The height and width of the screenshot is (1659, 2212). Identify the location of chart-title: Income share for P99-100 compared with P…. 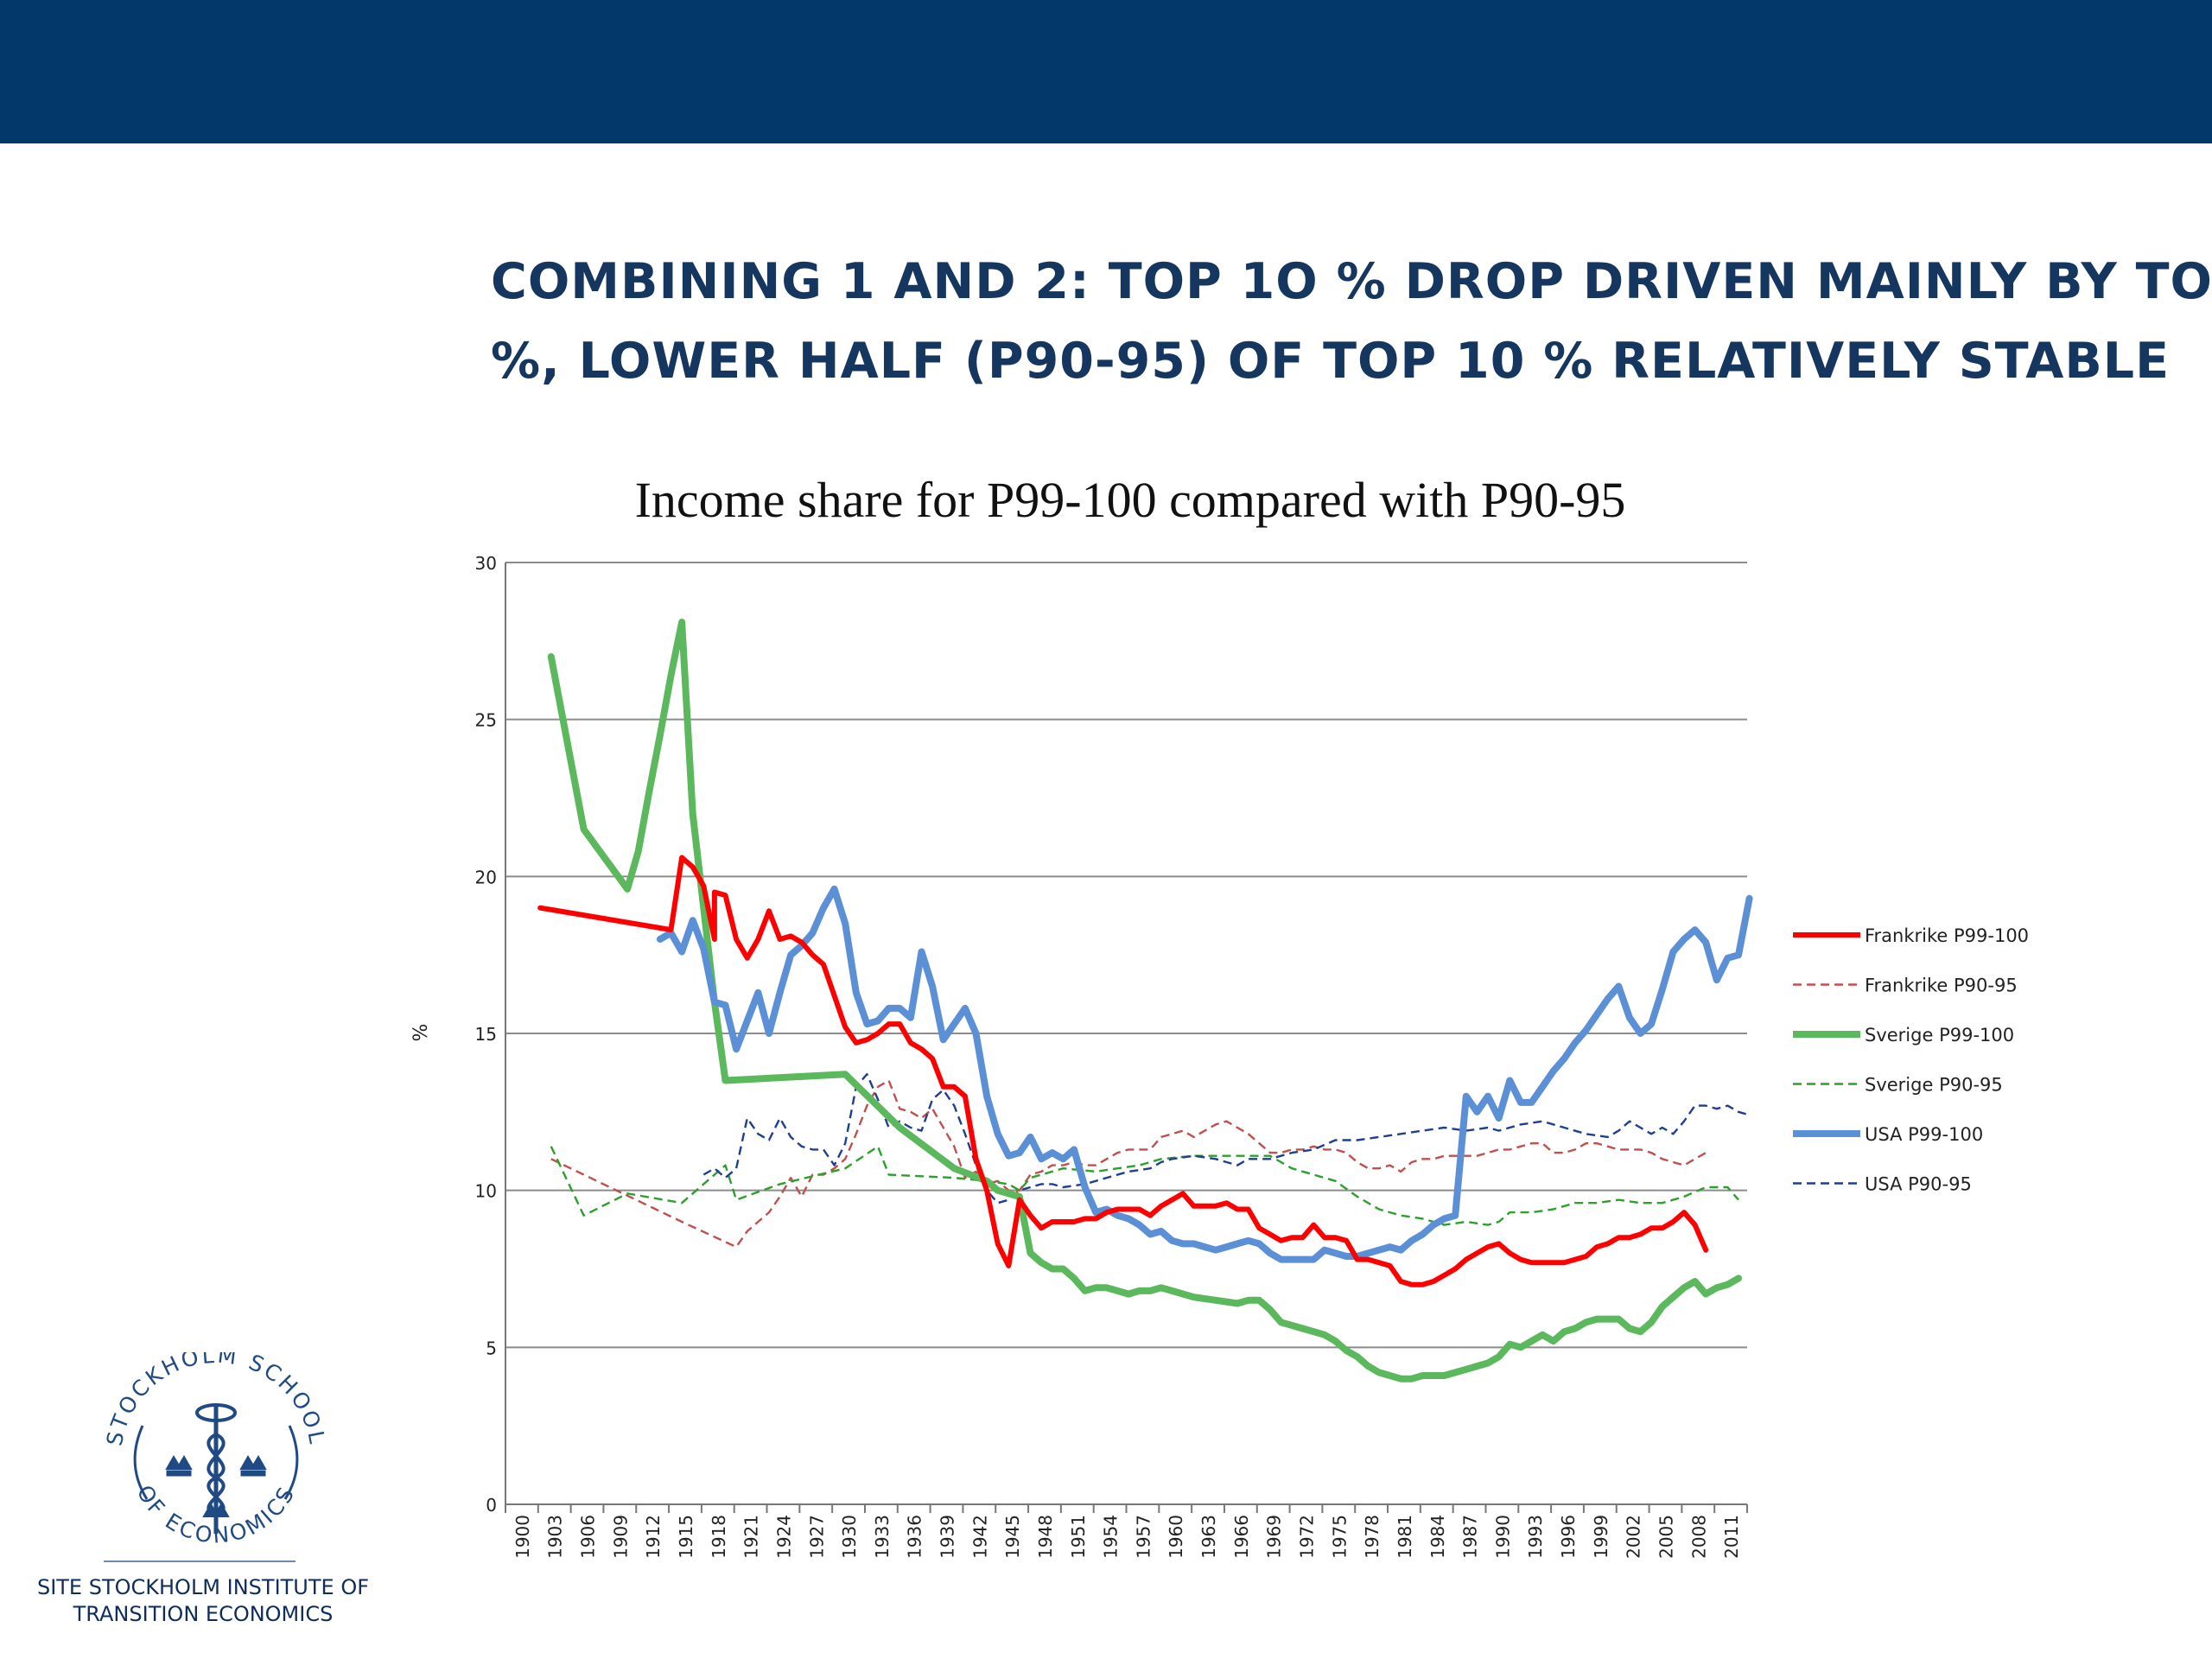
(1130, 500).